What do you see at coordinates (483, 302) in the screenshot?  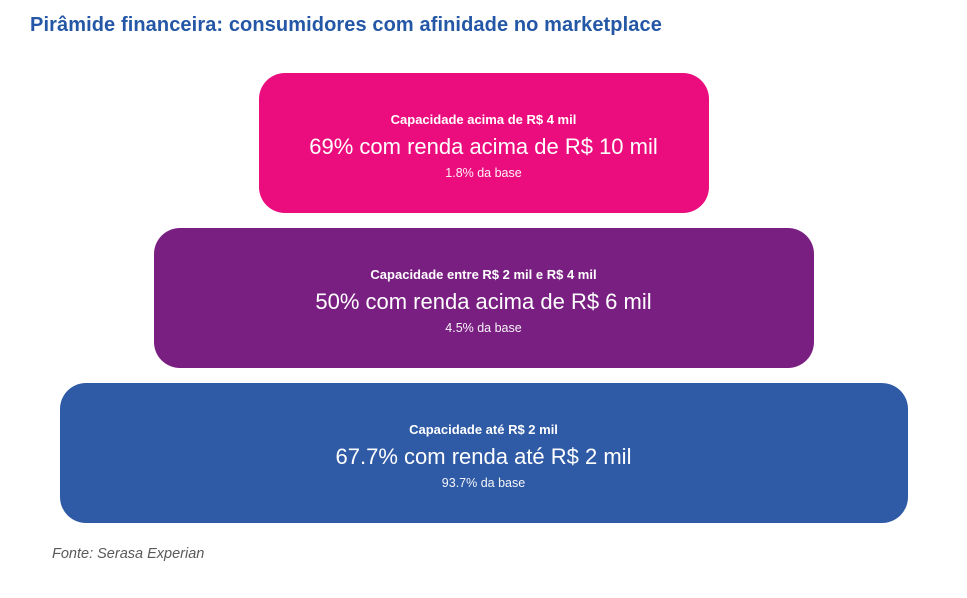 I see `tier-middle-headline: 50% com renda acima de R$ 6 mil` at bounding box center [483, 302].